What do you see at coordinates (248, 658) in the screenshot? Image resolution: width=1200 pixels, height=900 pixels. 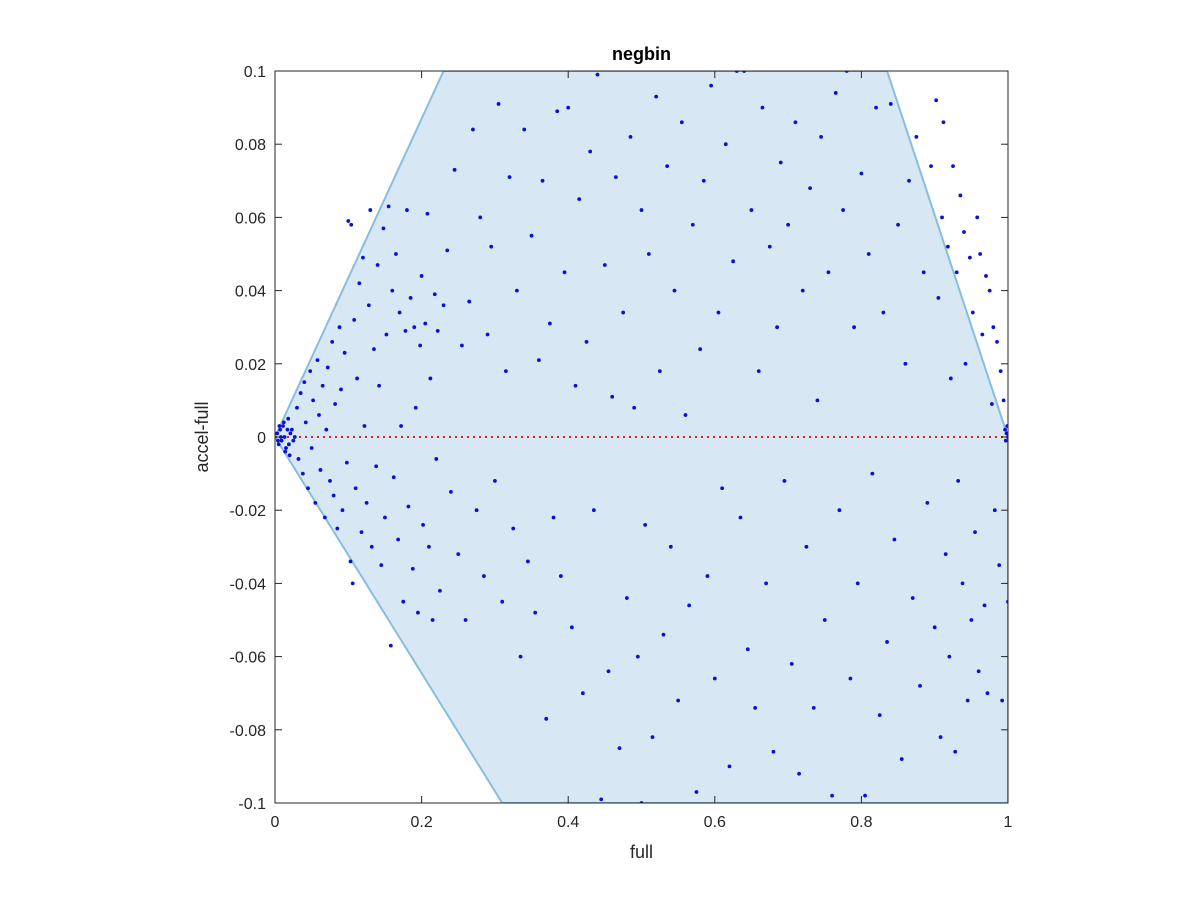 I see `y-tick-label: -0.06` at bounding box center [248, 658].